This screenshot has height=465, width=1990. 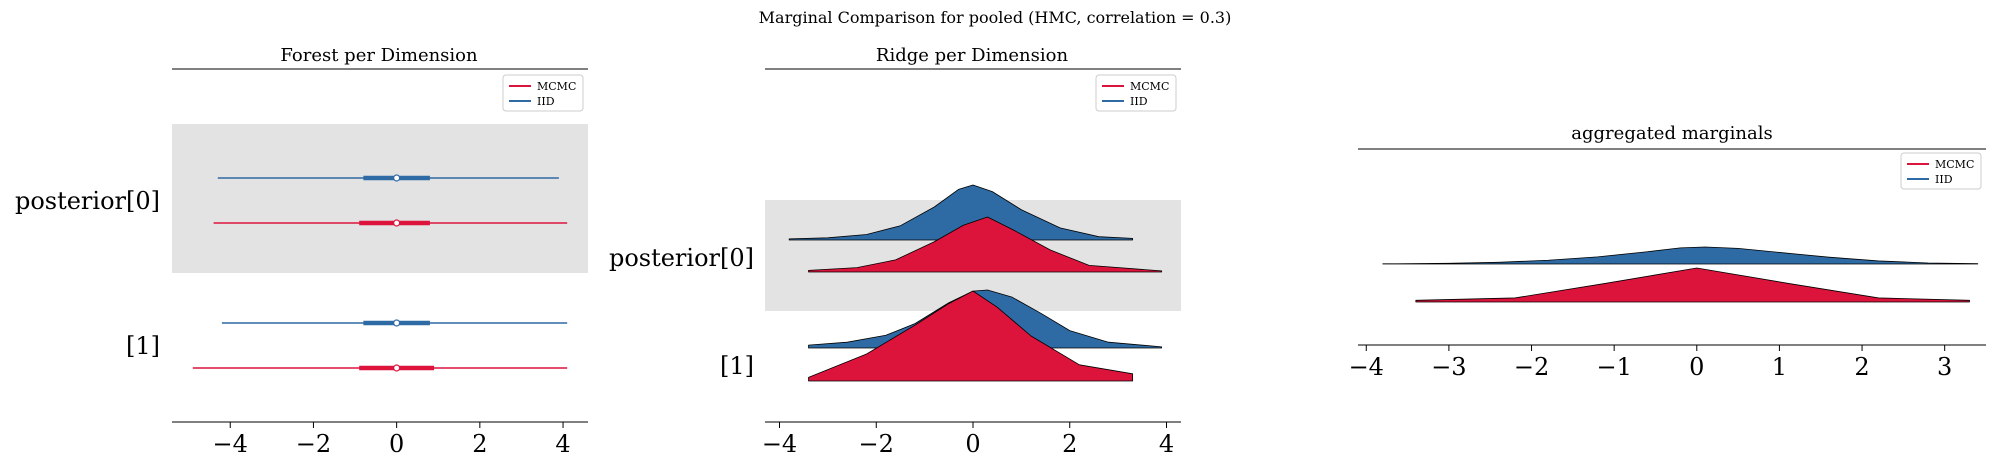 I want to click on forest-x-tick-label: −4, so click(x=230, y=444).